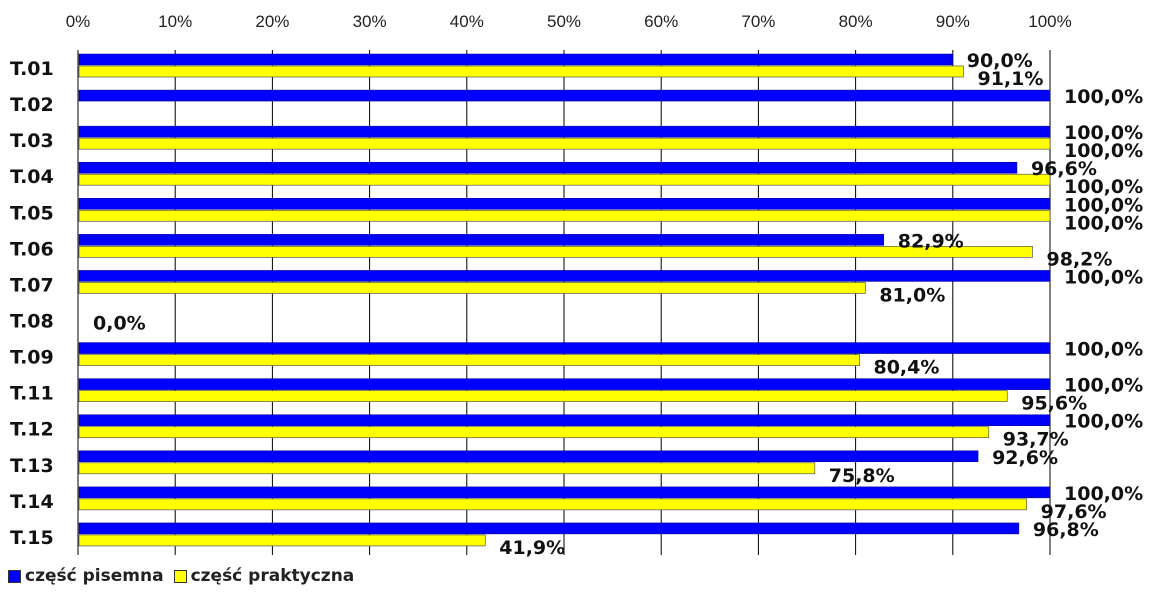 The image size is (1151, 592). Describe the element at coordinates (1074, 512) in the screenshot. I see `data-label-praktyczna: 97,6%` at that location.